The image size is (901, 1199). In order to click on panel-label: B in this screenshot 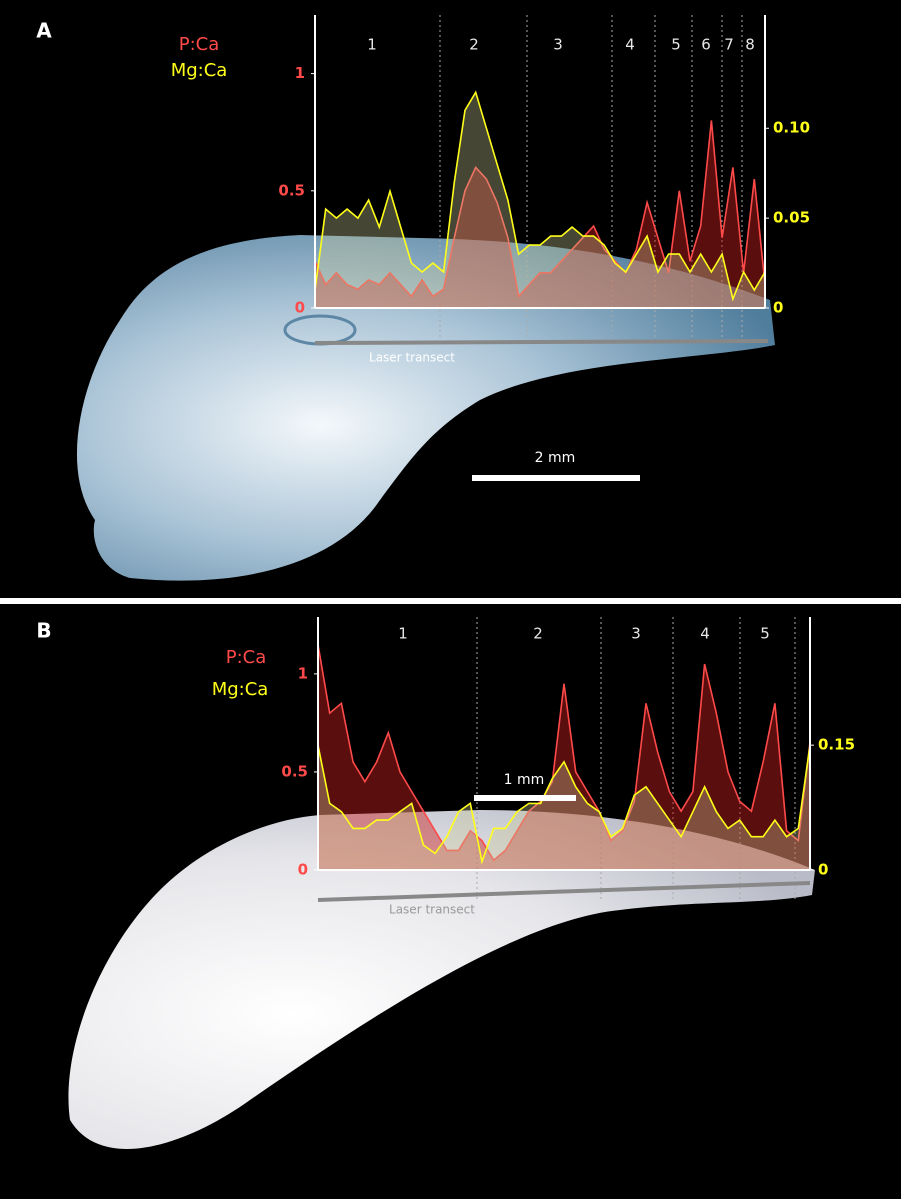, I will do `click(43, 631)`.